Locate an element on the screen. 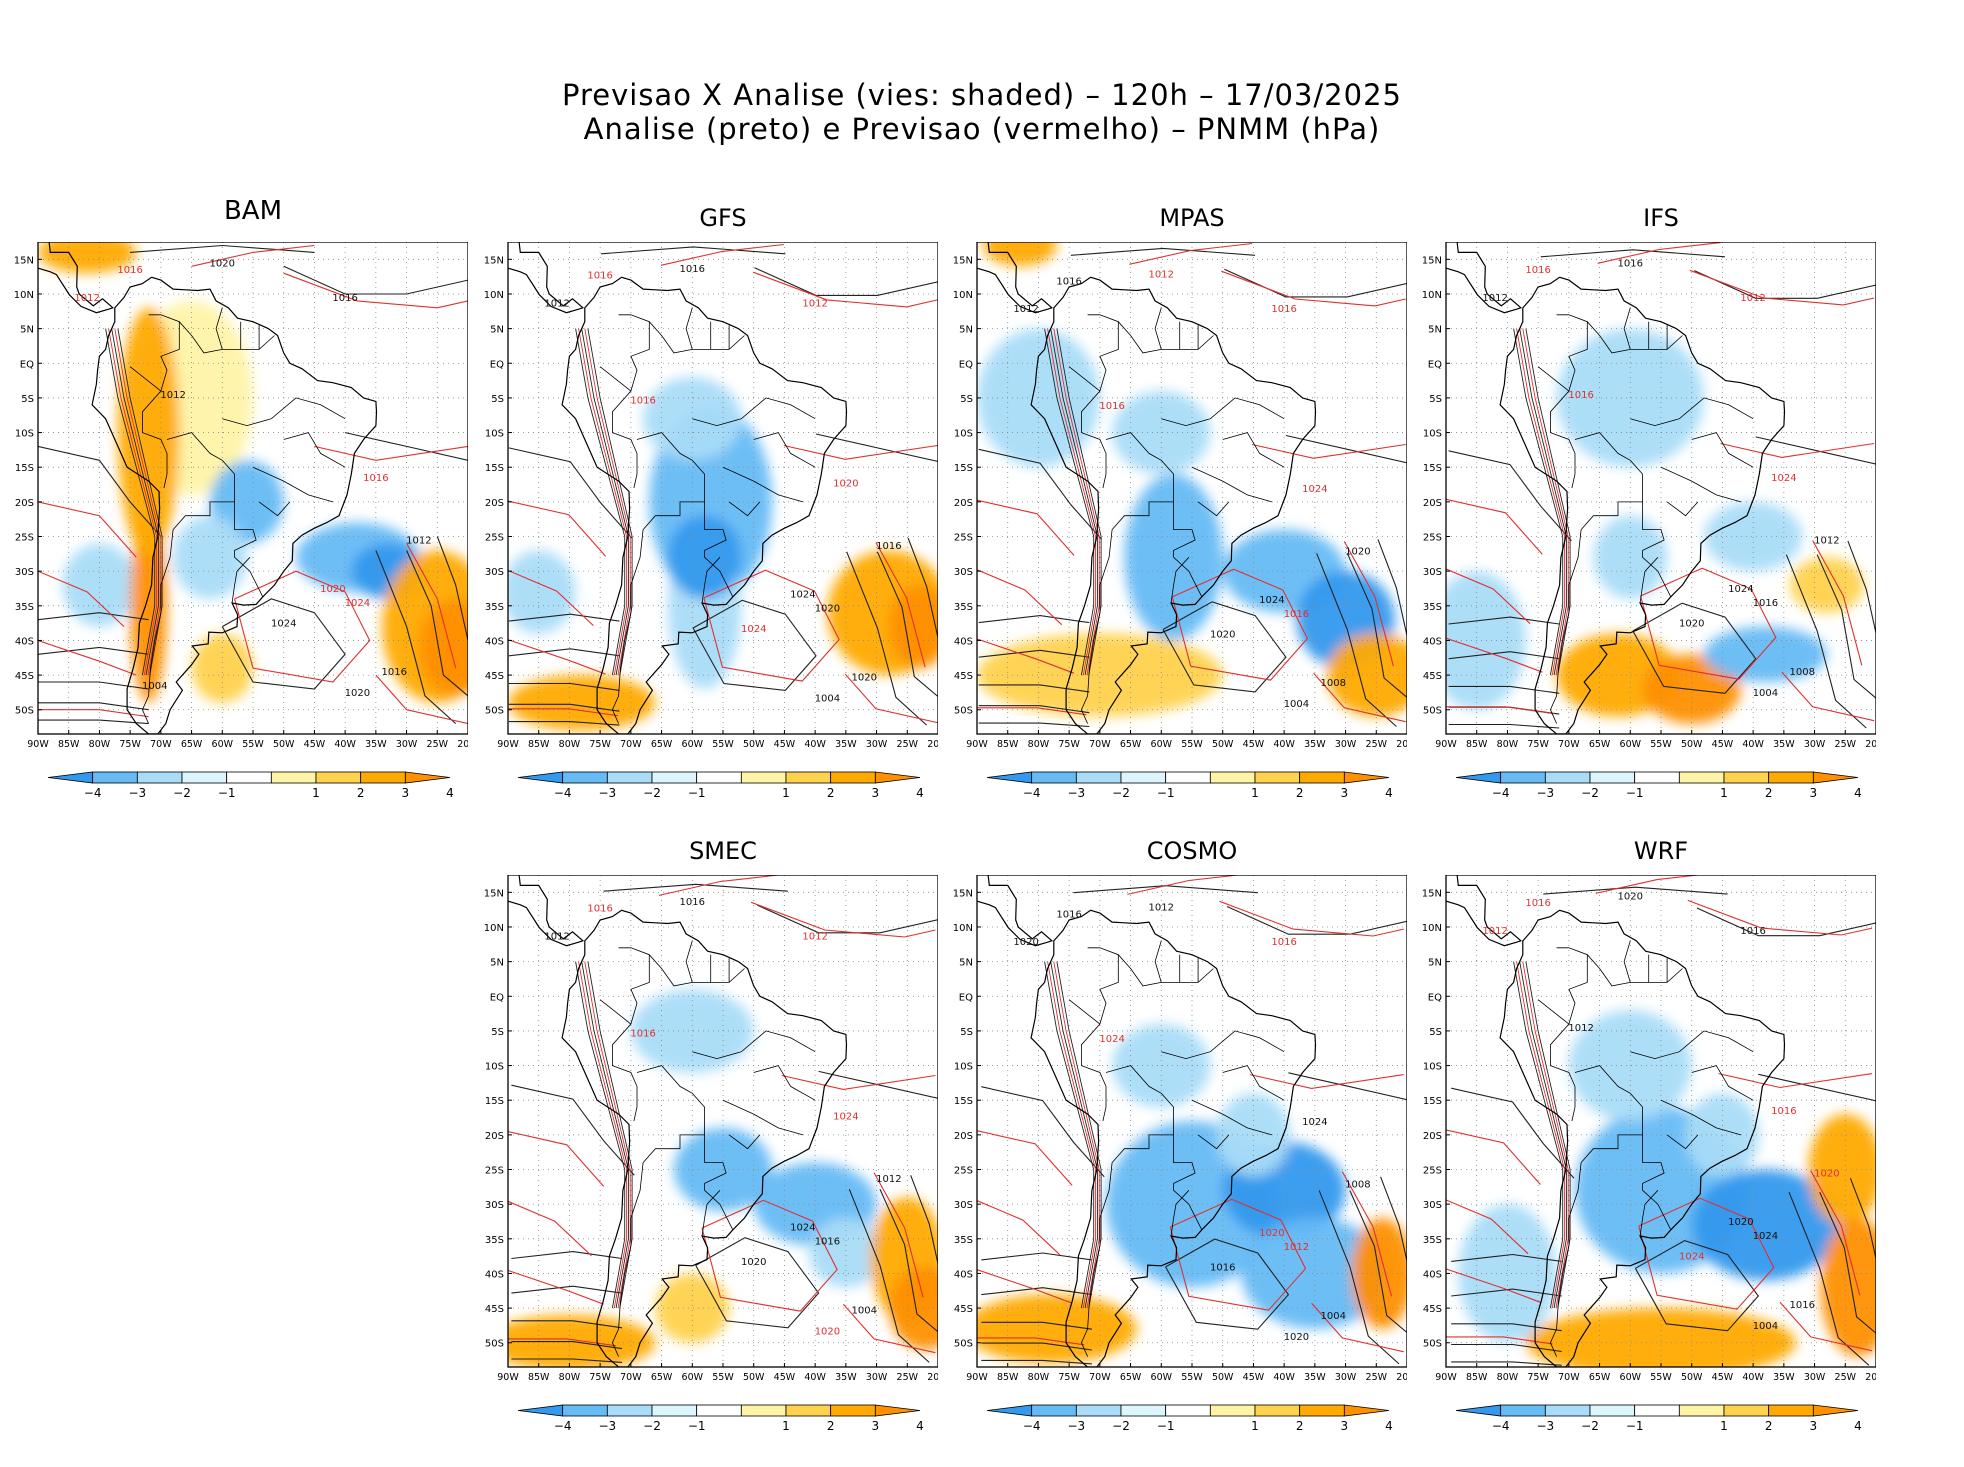  lat-tick-label: 5N is located at coordinates (1435, 963).